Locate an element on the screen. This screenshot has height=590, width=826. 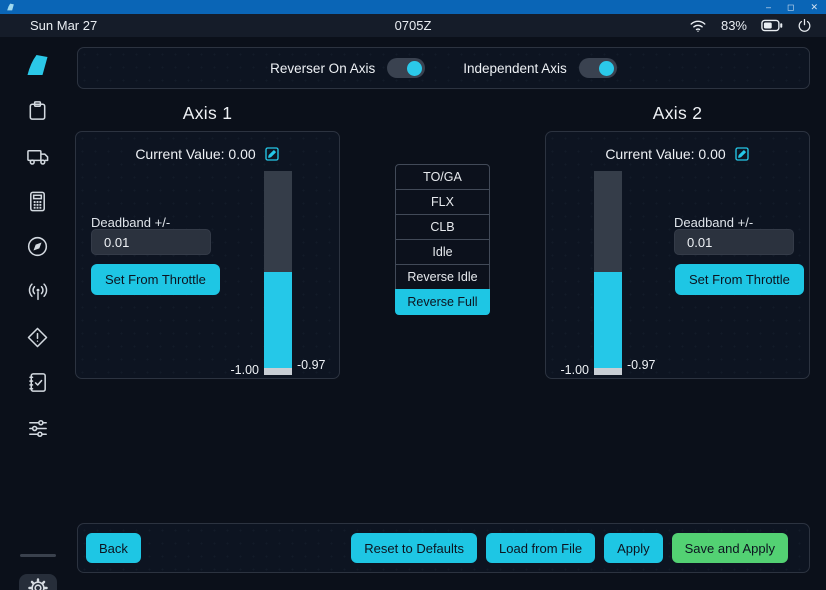
axis1-title: Axis 1 is located at coordinates (207, 113).